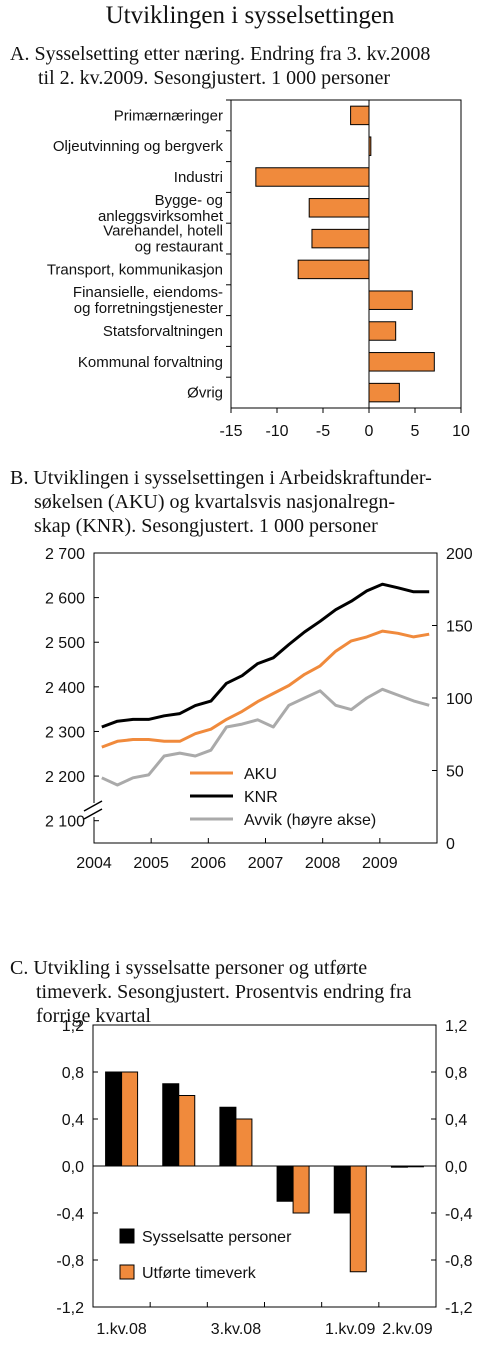 This screenshot has height=1347, width=500. Describe the element at coordinates (73, 1167) in the screenshot. I see `panel-c-left-tick-label: 0,0` at that location.